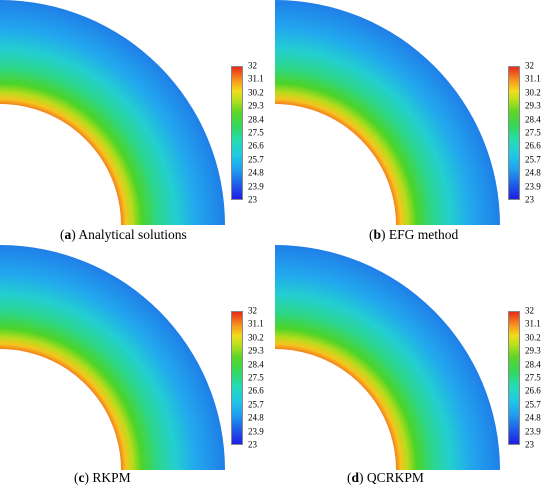  What do you see at coordinates (377, 234) in the screenshot?
I see `panel-letter: b` at bounding box center [377, 234].